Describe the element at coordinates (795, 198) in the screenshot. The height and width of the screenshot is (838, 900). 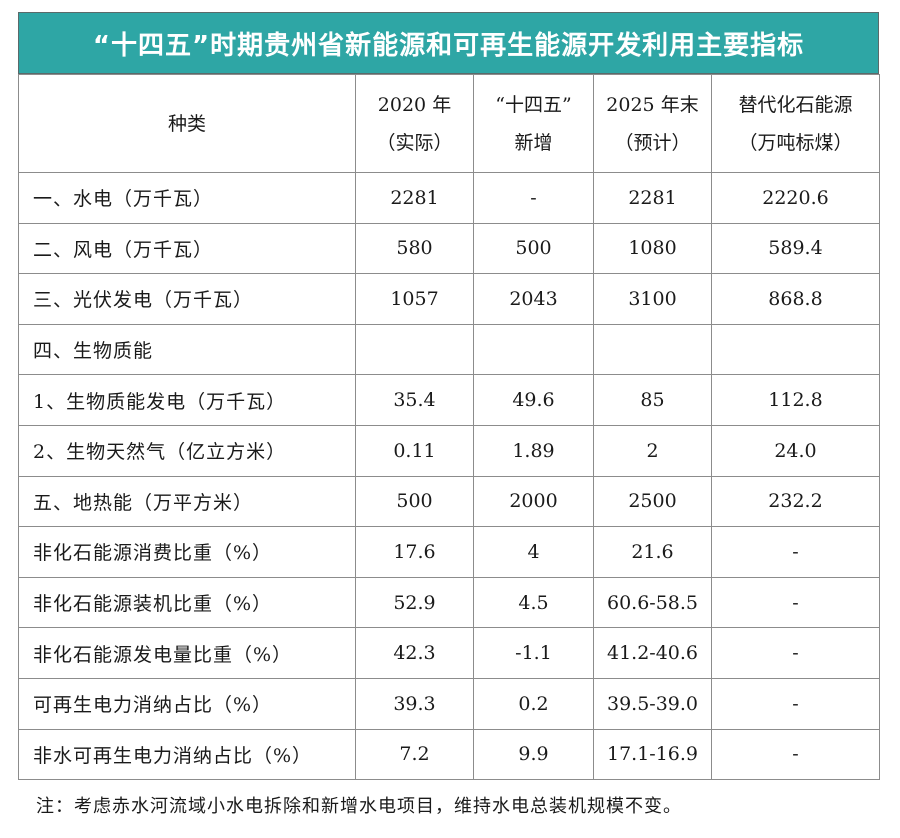
I see `cell-substitution: 2220.6` at that location.